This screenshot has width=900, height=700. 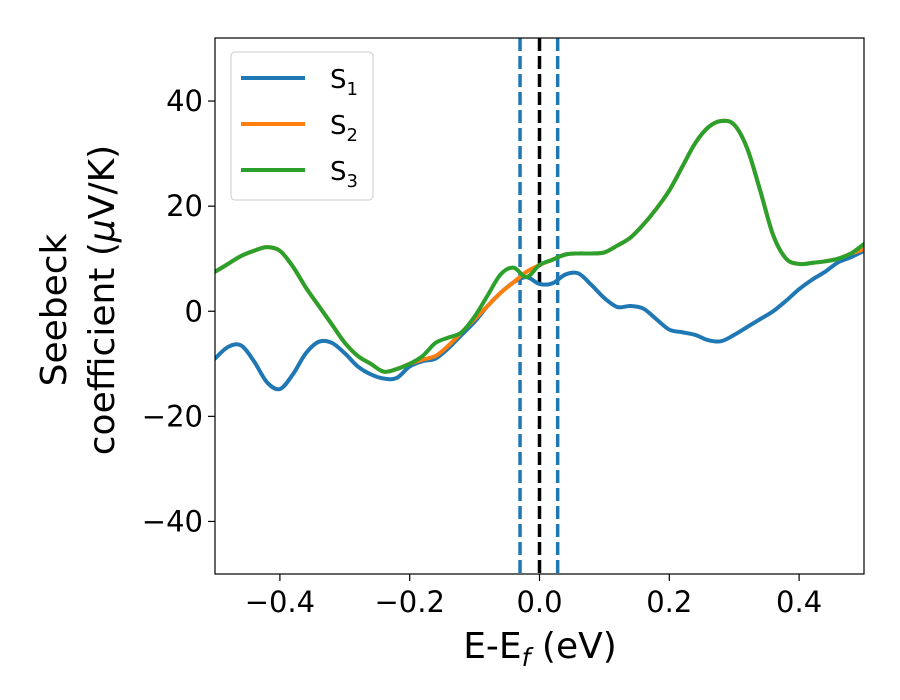 What do you see at coordinates (172, 416) in the screenshot?
I see `y-tick-label: −20` at bounding box center [172, 416].